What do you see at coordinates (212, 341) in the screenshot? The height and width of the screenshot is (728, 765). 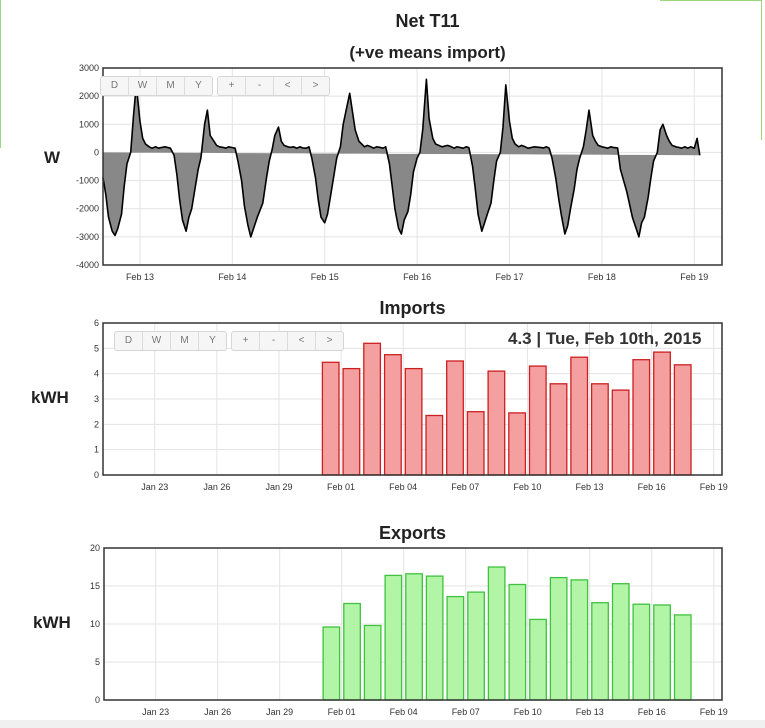 I see `imports-year-button: Y` at bounding box center [212, 341].